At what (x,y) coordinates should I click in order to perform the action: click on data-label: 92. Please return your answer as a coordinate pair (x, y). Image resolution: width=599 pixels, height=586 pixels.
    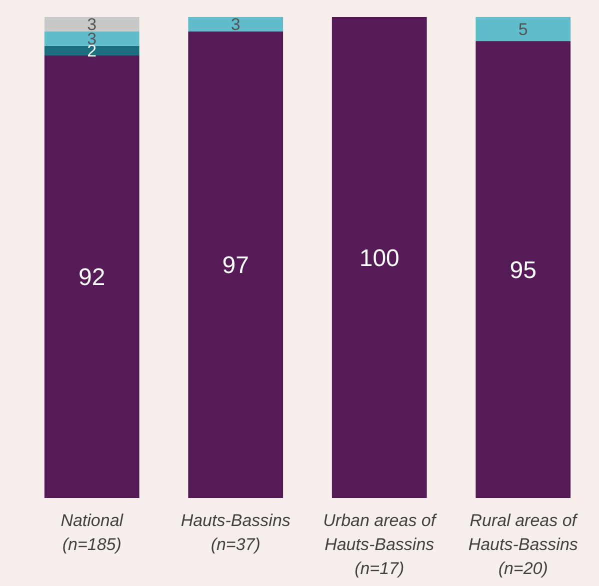
    Looking at the image, I should click on (92, 278).